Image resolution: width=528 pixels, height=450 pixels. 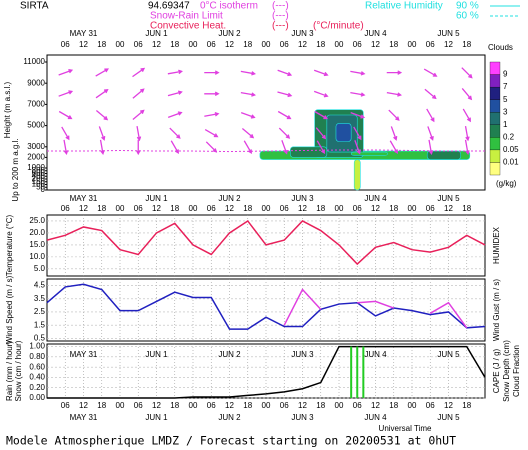 I want to click on y-tick-label: 1.5, so click(x=40, y=324).